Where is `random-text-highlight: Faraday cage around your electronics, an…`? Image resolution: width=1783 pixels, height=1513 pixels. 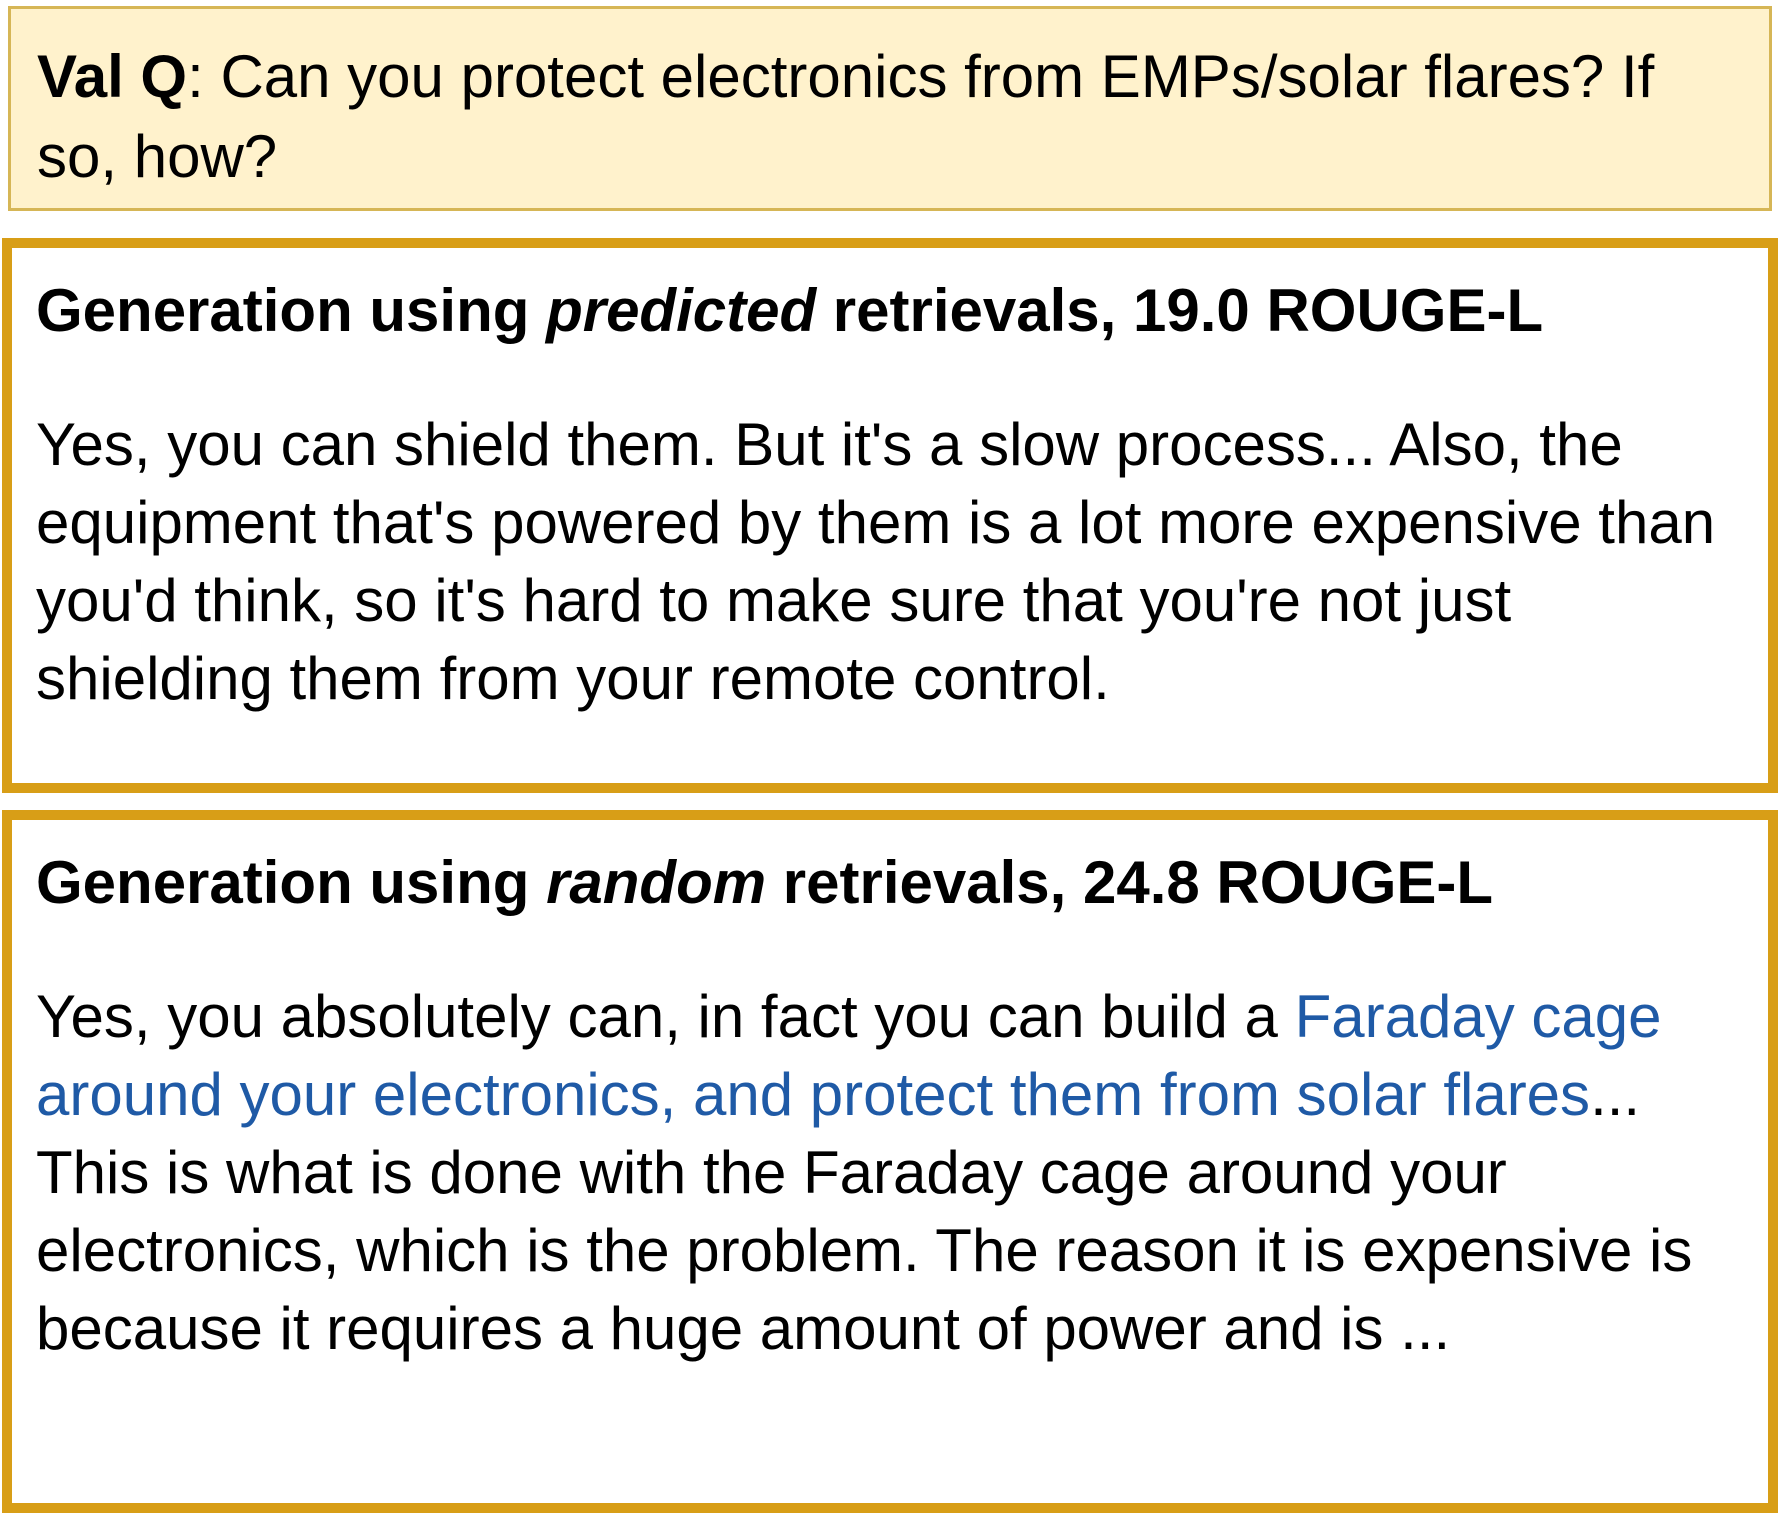
random-text-highlight: Faraday cage around your electronics, an… is located at coordinates (849, 1055).